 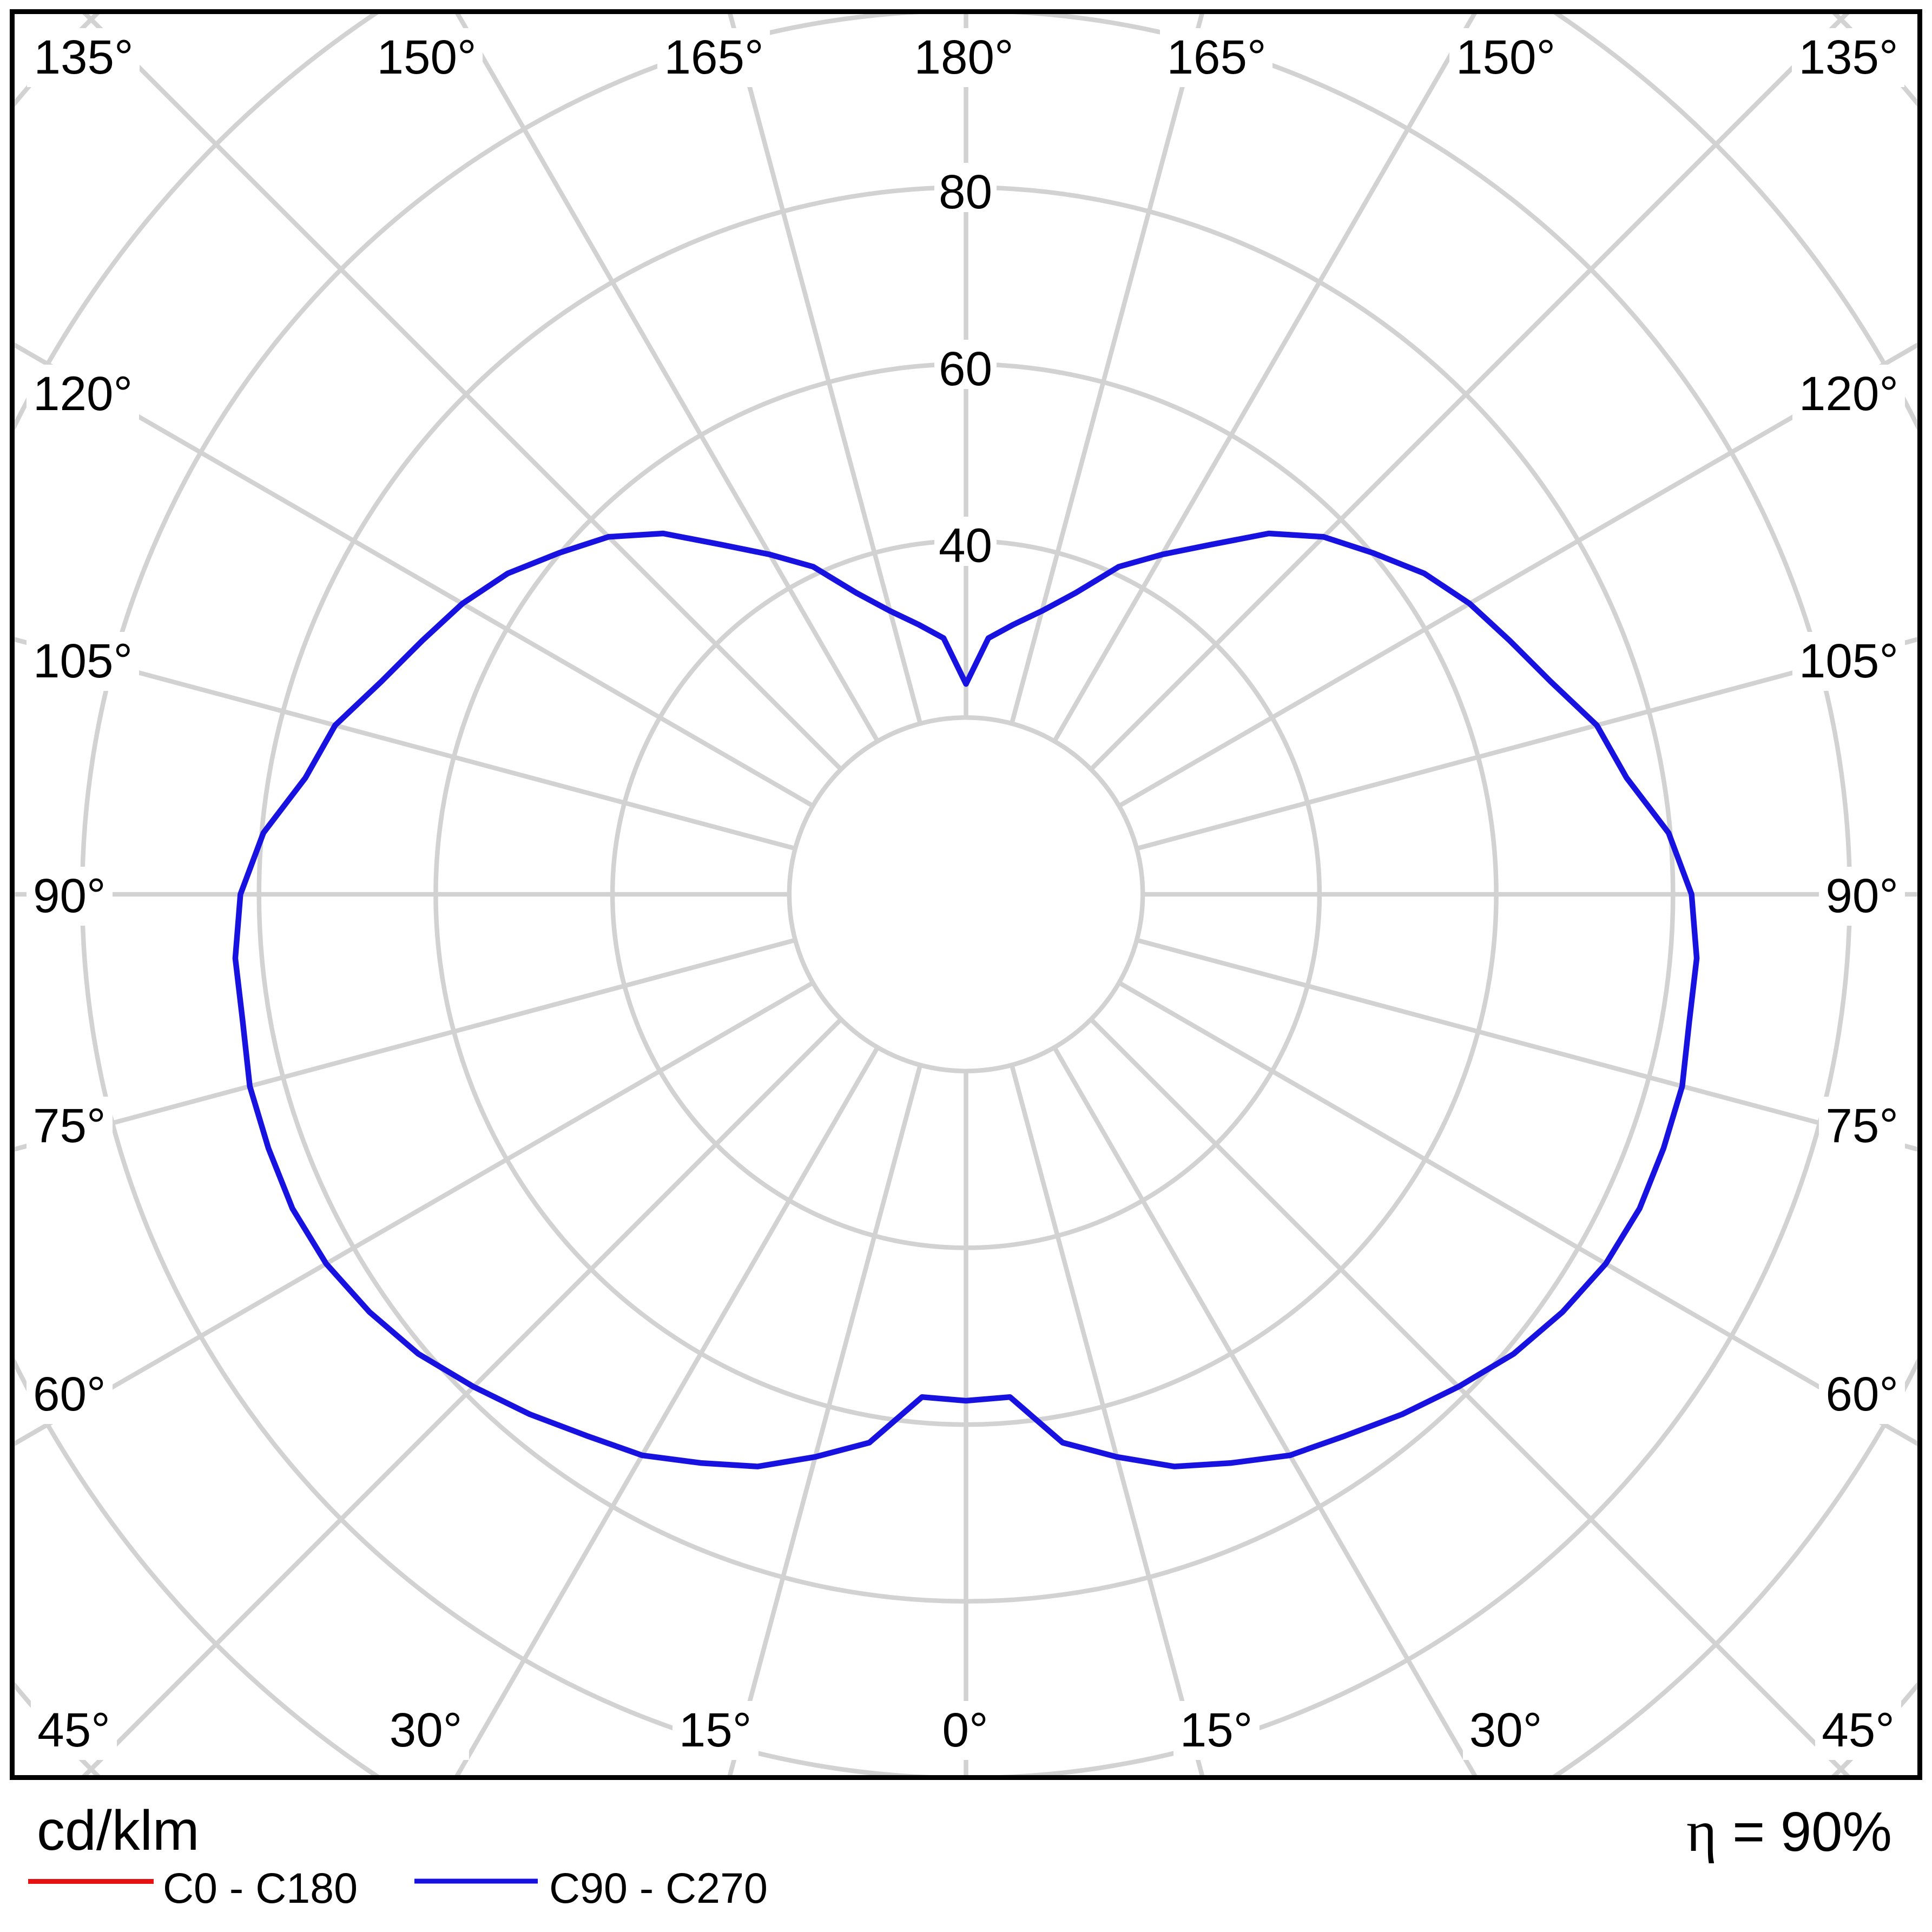 What do you see at coordinates (1789, 1831) in the screenshot?
I see `svg-text: η = 90%` at bounding box center [1789, 1831].